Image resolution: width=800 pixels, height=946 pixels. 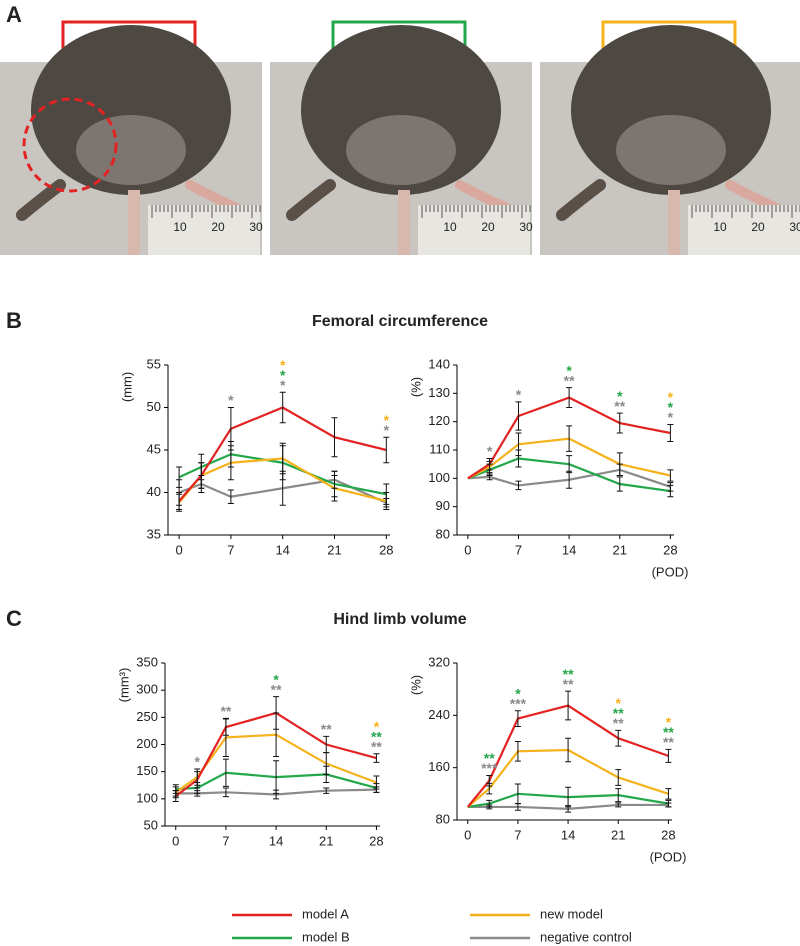 I want to click on y-tick-label: 45, so click(x=154, y=448).